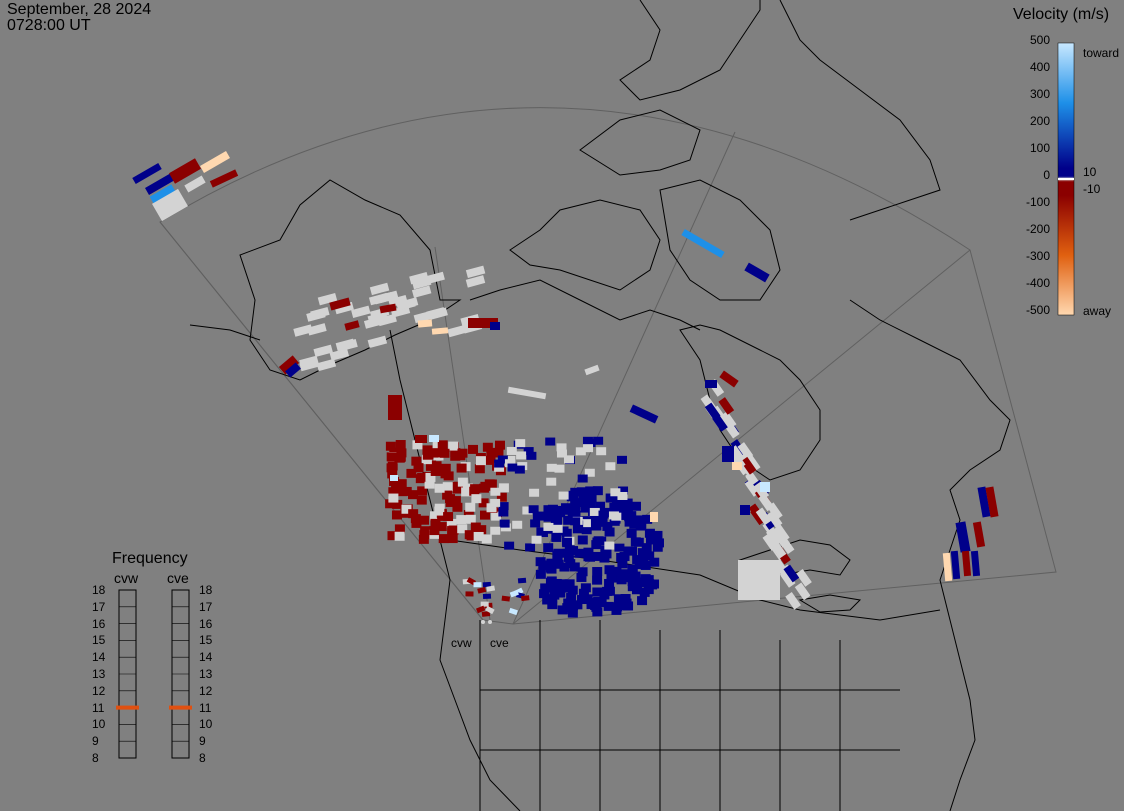 The width and height of the screenshot is (1124, 811). Describe the element at coordinates (1037, 229) in the screenshot. I see `velocity-tick-label: -200` at that location.